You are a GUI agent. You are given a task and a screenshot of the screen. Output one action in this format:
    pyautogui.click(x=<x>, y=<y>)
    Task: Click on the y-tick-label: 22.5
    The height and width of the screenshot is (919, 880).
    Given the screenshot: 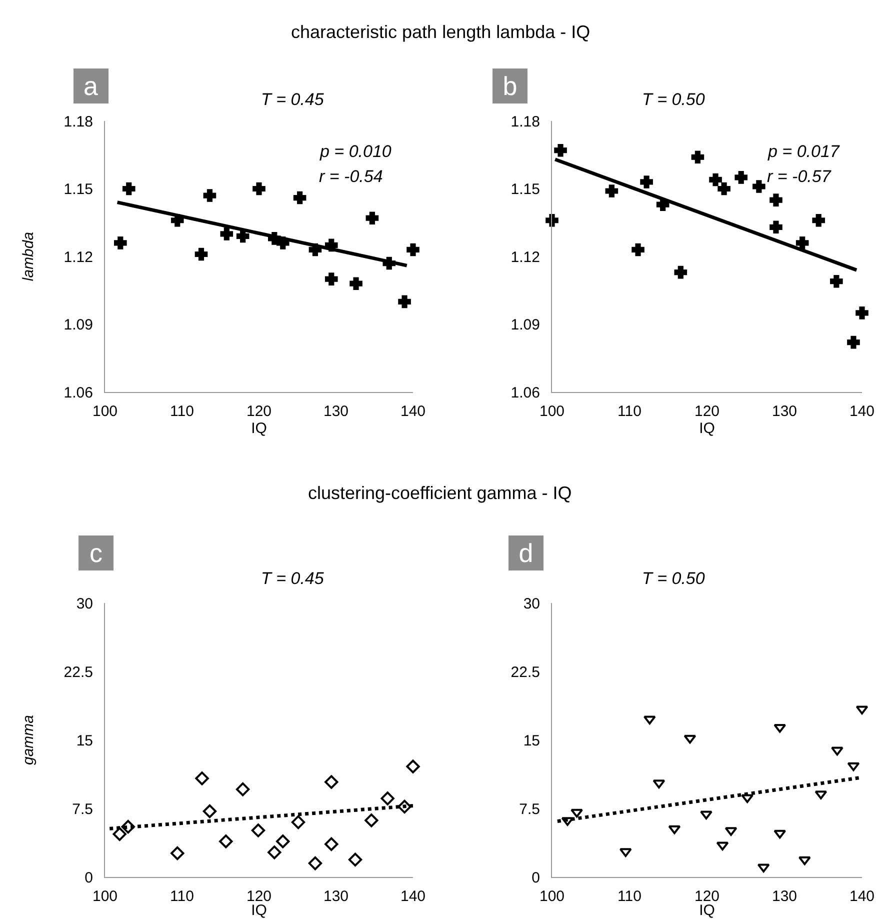 What is the action you would take?
    pyautogui.click(x=78, y=672)
    